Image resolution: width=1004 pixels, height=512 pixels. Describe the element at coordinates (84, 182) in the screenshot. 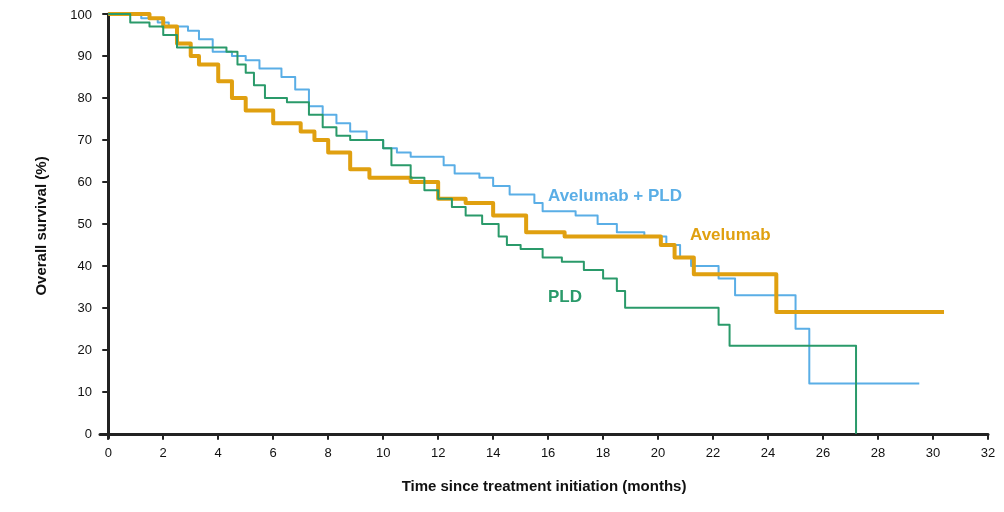

I see `y-tick-label: 60` at that location.